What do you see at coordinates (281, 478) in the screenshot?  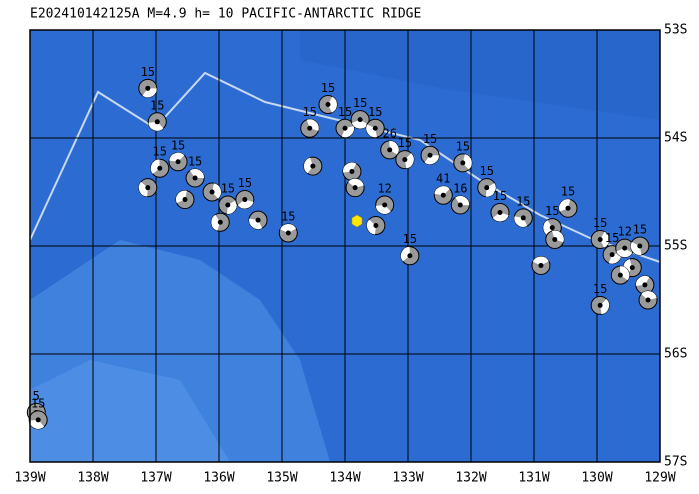 I see `lon-tick-label: 135W` at bounding box center [281, 478].